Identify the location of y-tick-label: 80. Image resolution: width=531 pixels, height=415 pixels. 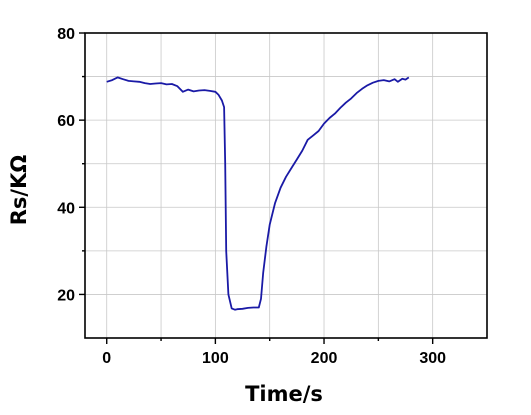
(66, 34).